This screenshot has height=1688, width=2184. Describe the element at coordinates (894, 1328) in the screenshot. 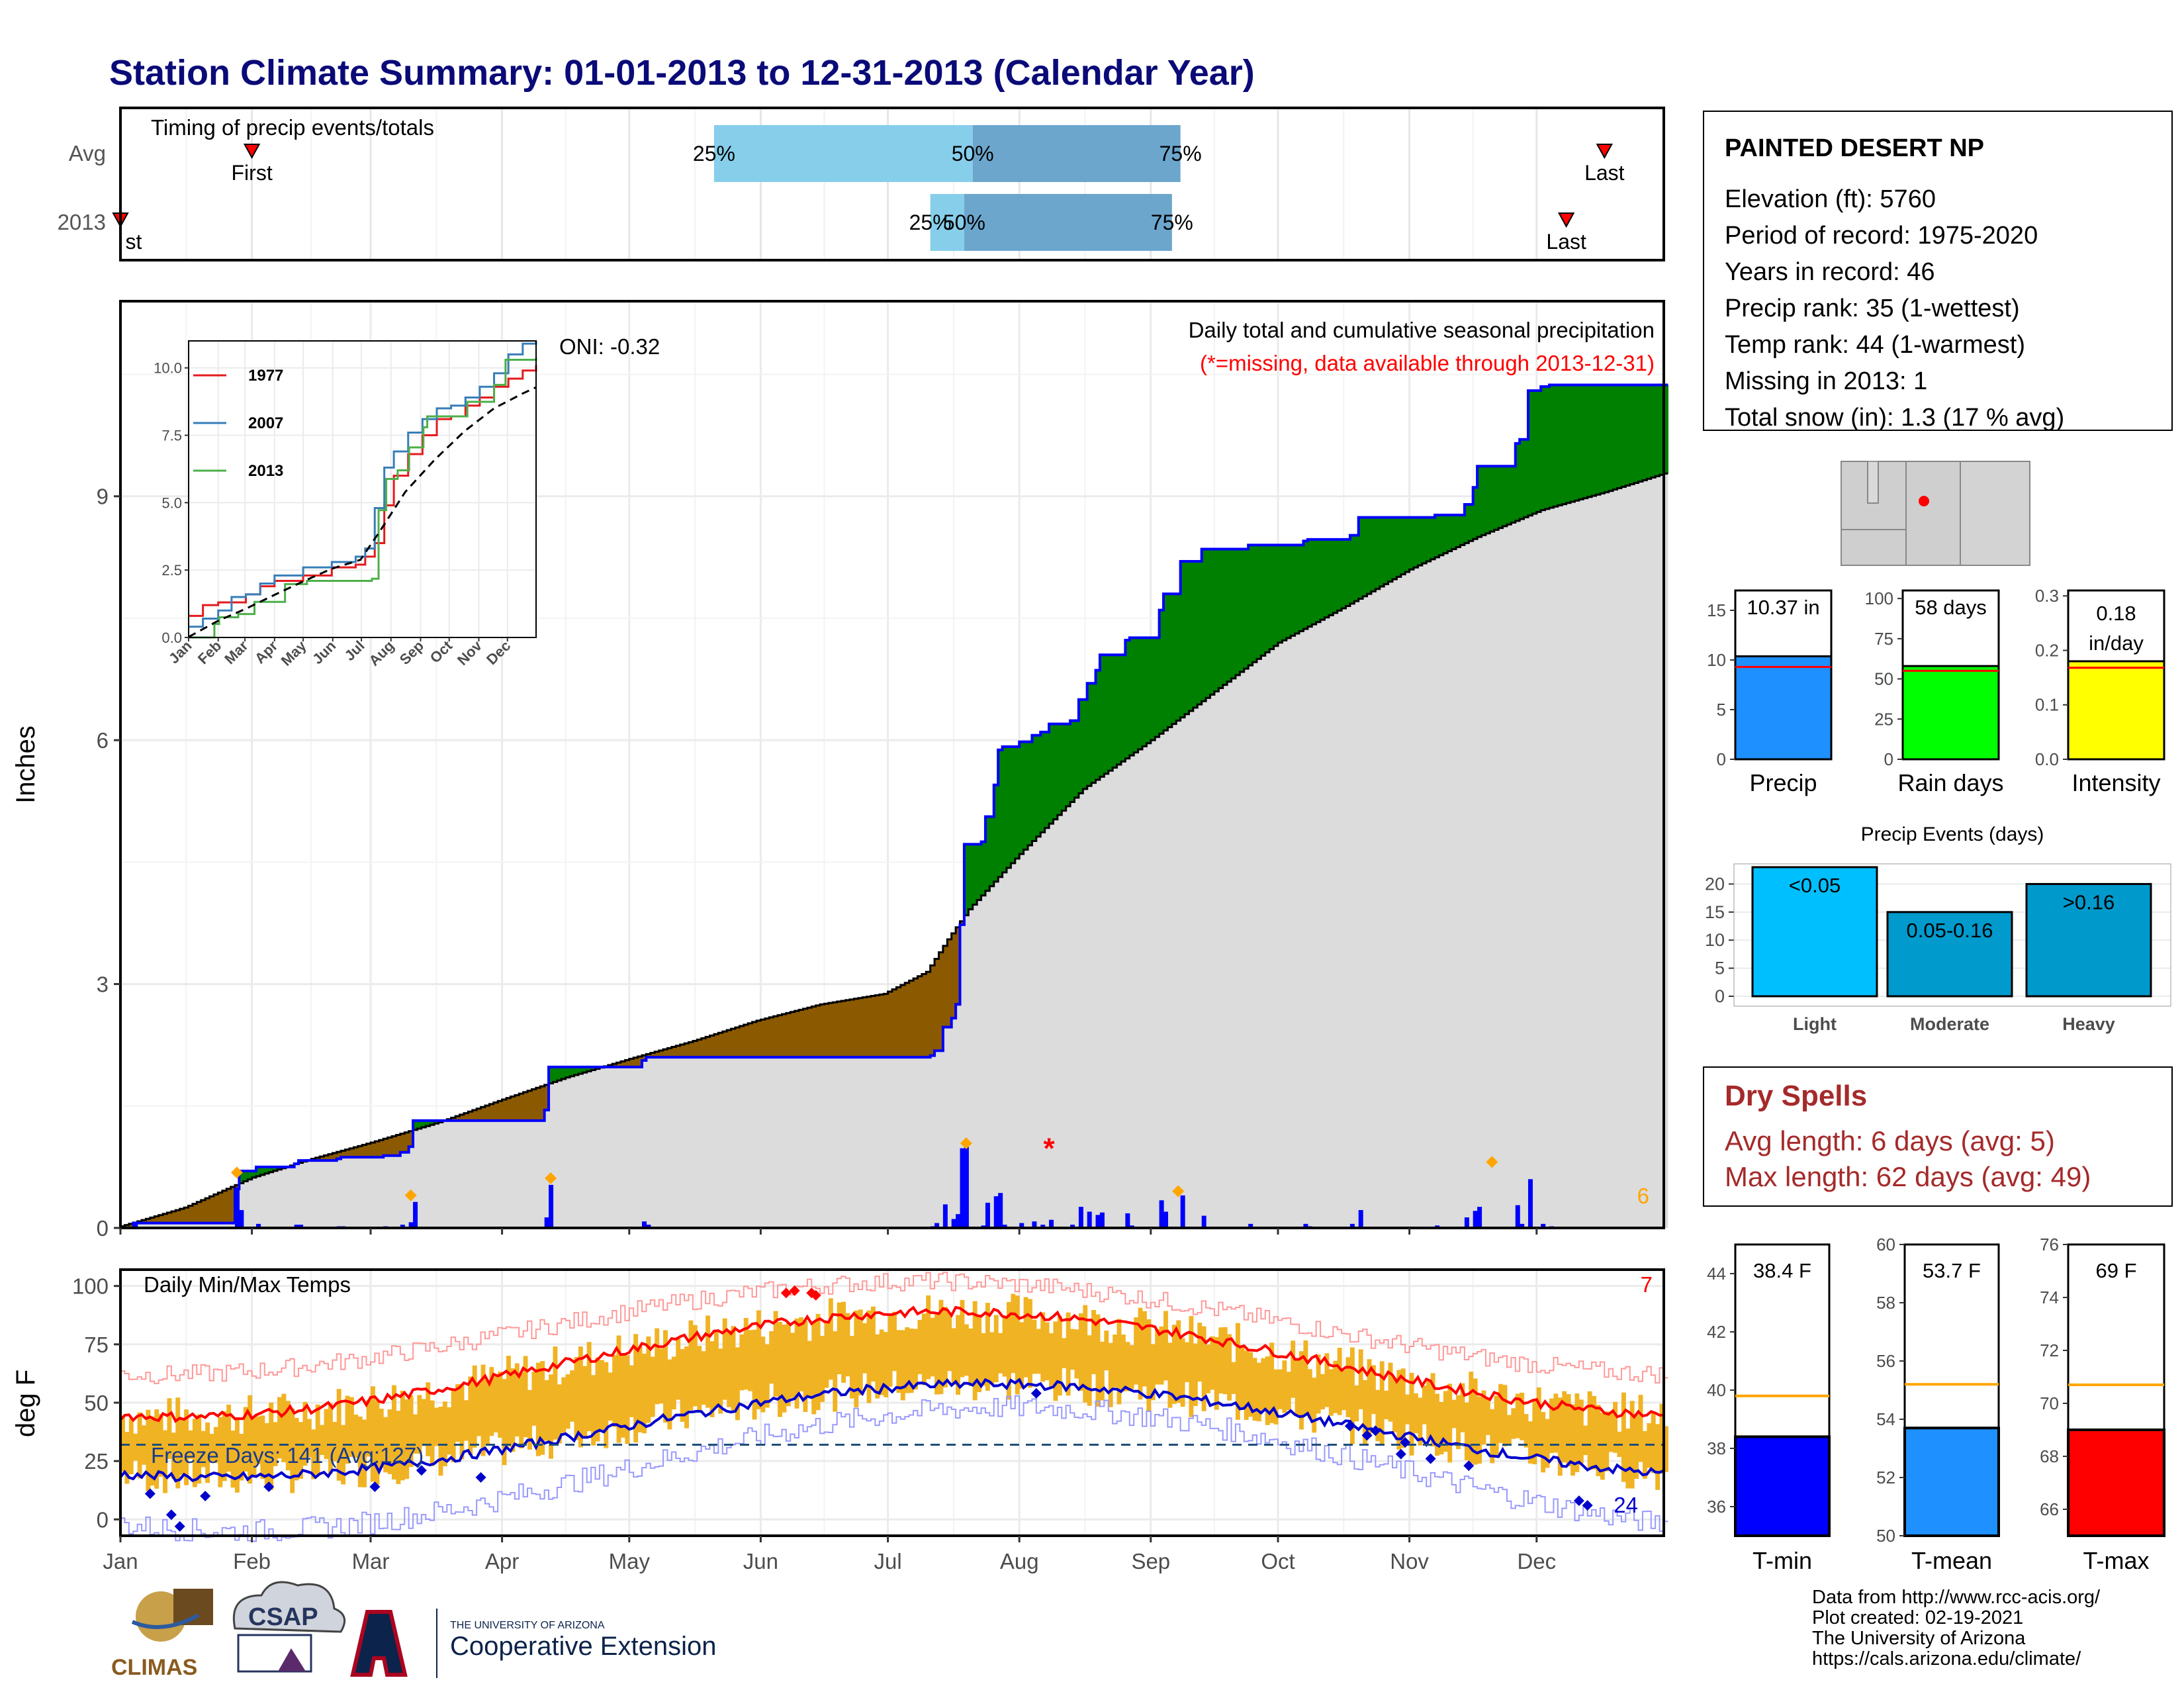

I see `temp-record-max-line` at that location.